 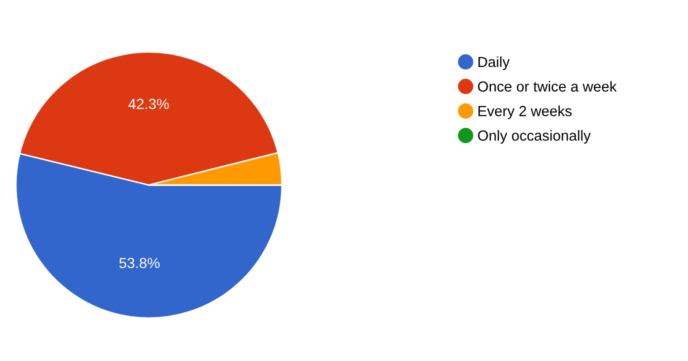 I want to click on data-label: 42.3%, so click(x=148, y=104).